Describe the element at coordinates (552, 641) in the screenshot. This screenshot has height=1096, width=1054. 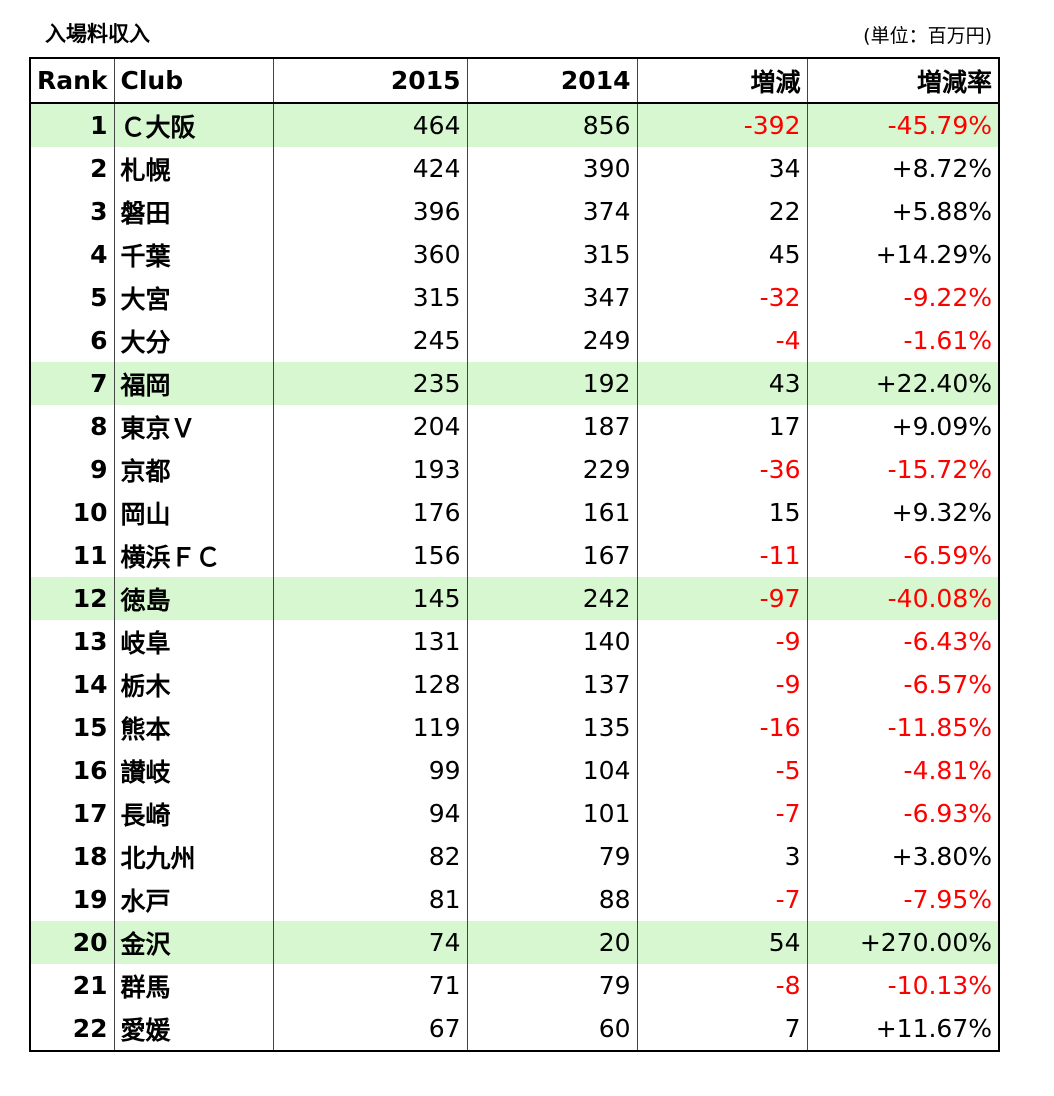
I see `table-cell: 140` at that location.